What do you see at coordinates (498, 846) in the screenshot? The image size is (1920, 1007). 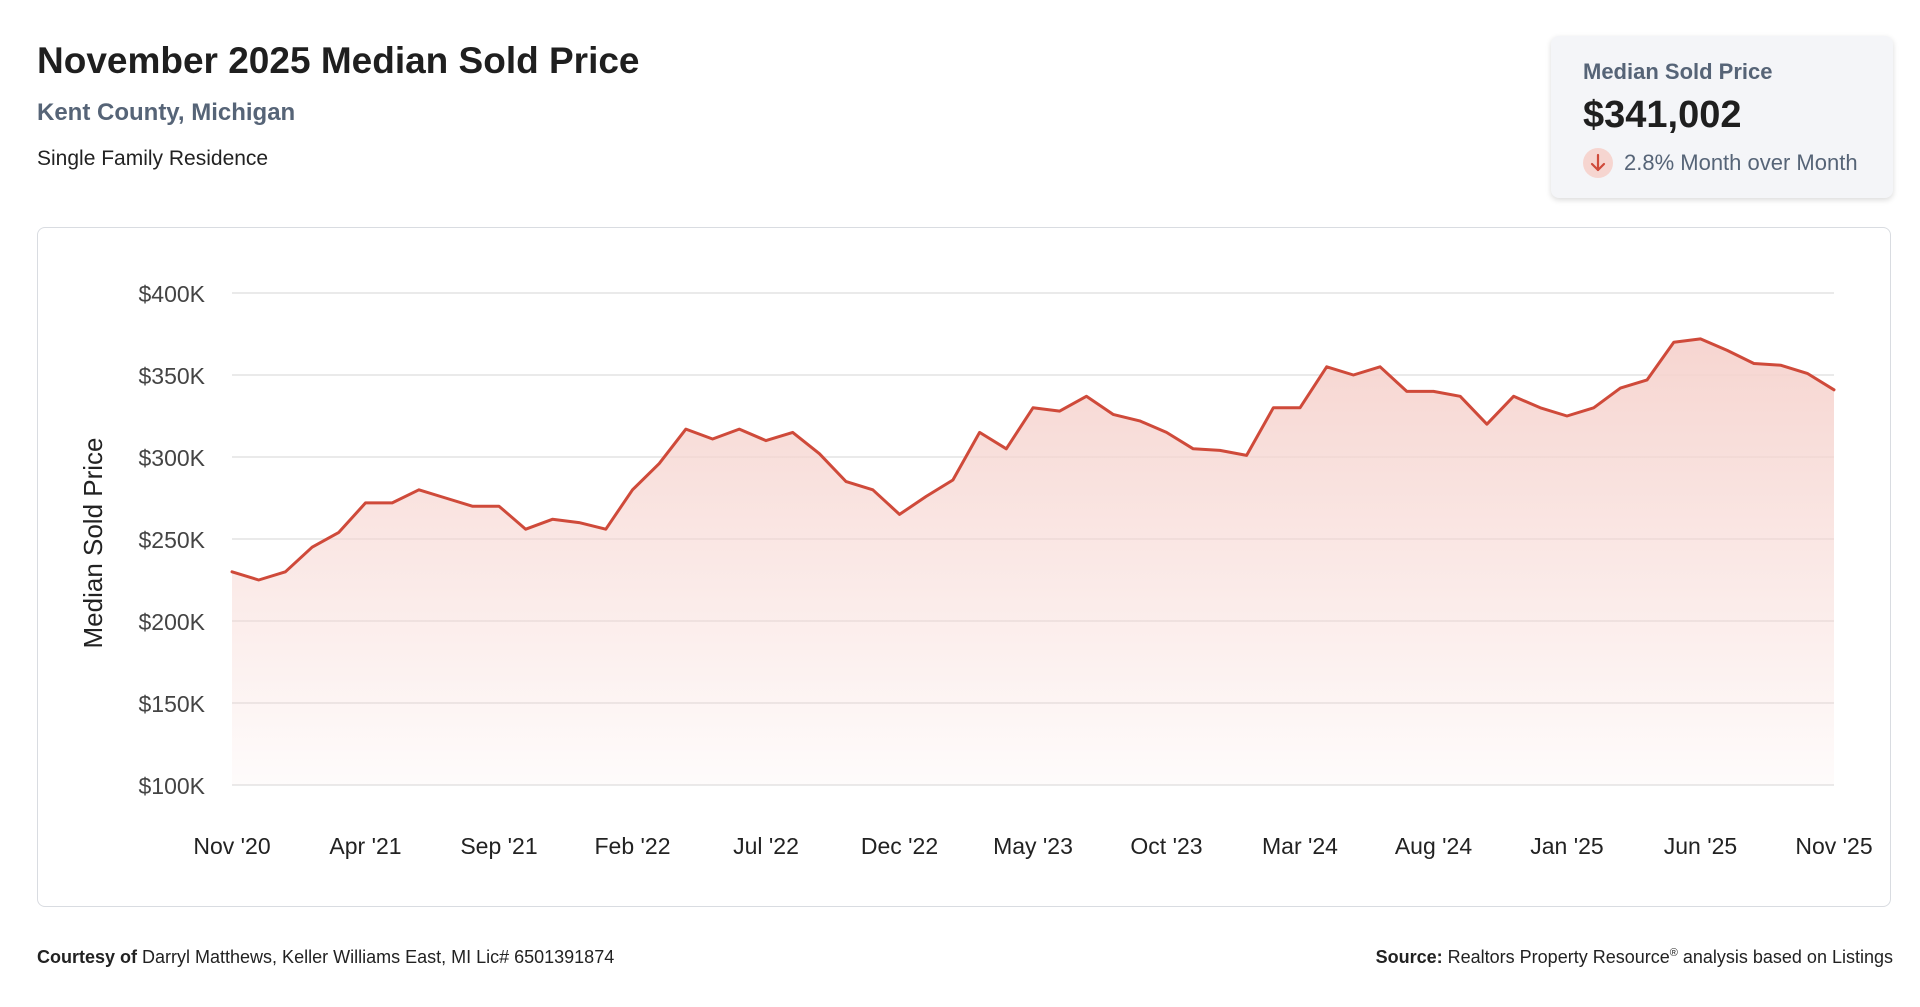 I see `x-tick-label: Sep '21` at bounding box center [498, 846].